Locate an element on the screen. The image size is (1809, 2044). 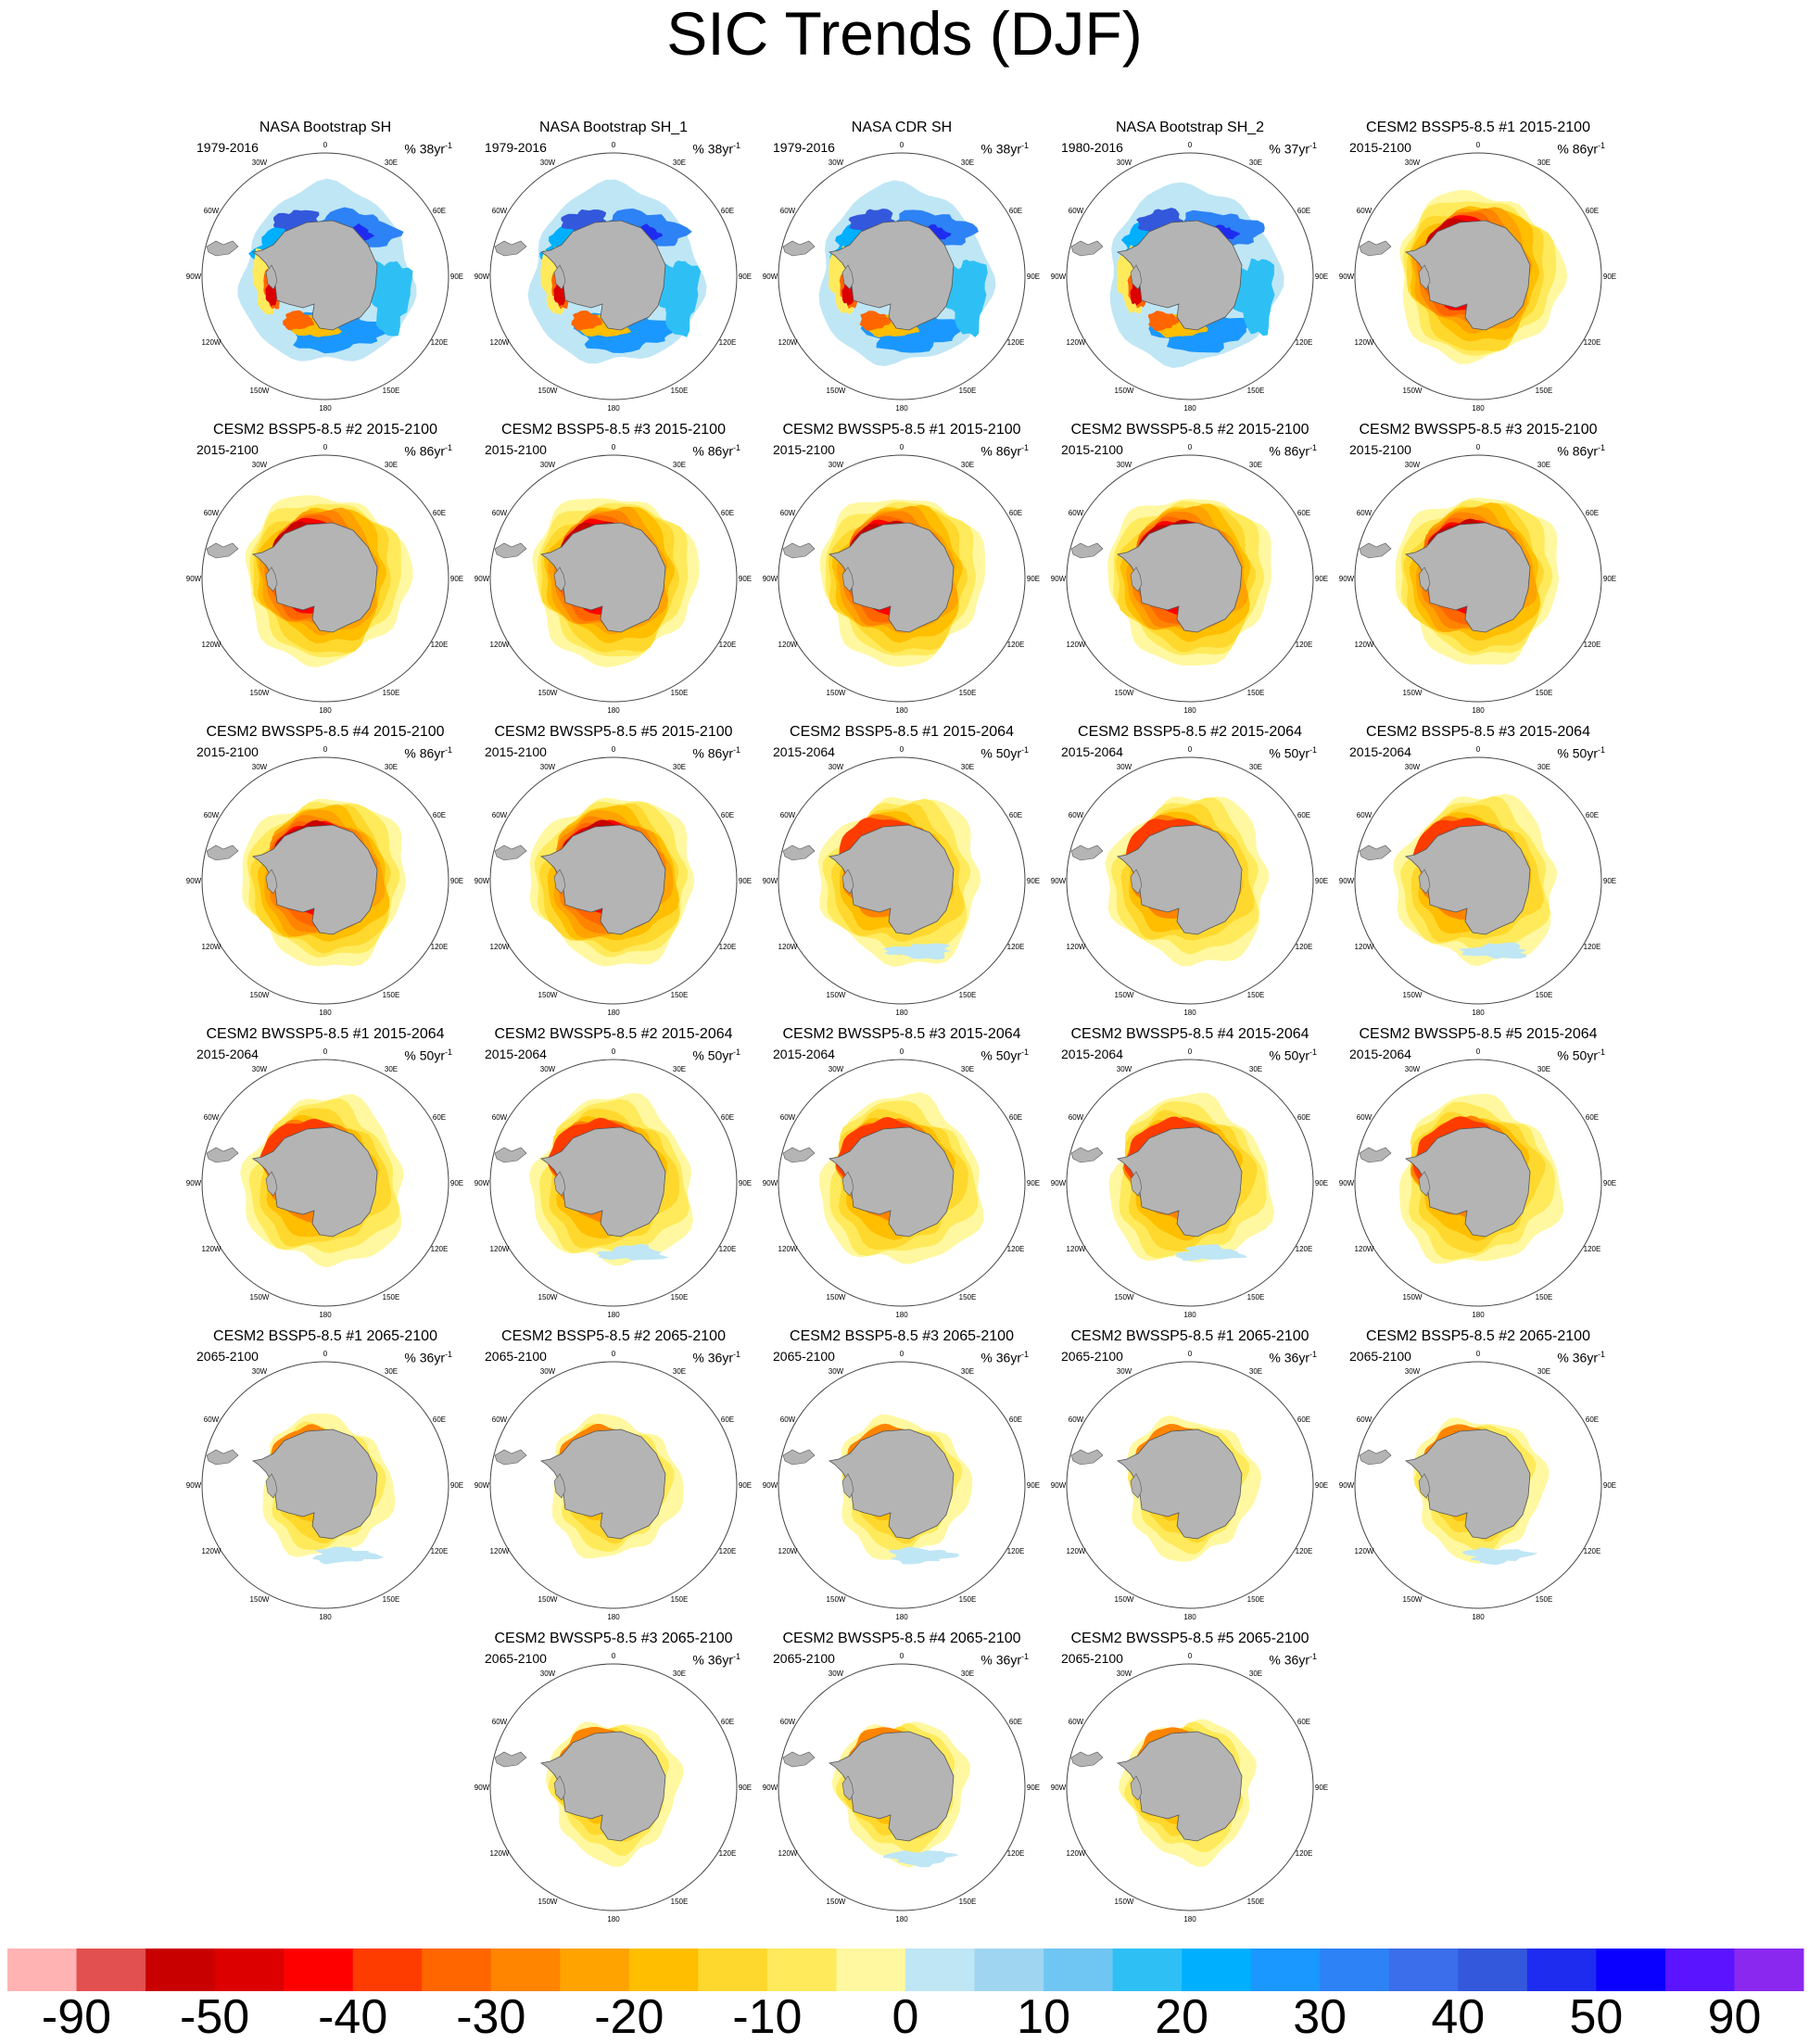
panel-period: 2015-2064 is located at coordinates (1380, 1054).